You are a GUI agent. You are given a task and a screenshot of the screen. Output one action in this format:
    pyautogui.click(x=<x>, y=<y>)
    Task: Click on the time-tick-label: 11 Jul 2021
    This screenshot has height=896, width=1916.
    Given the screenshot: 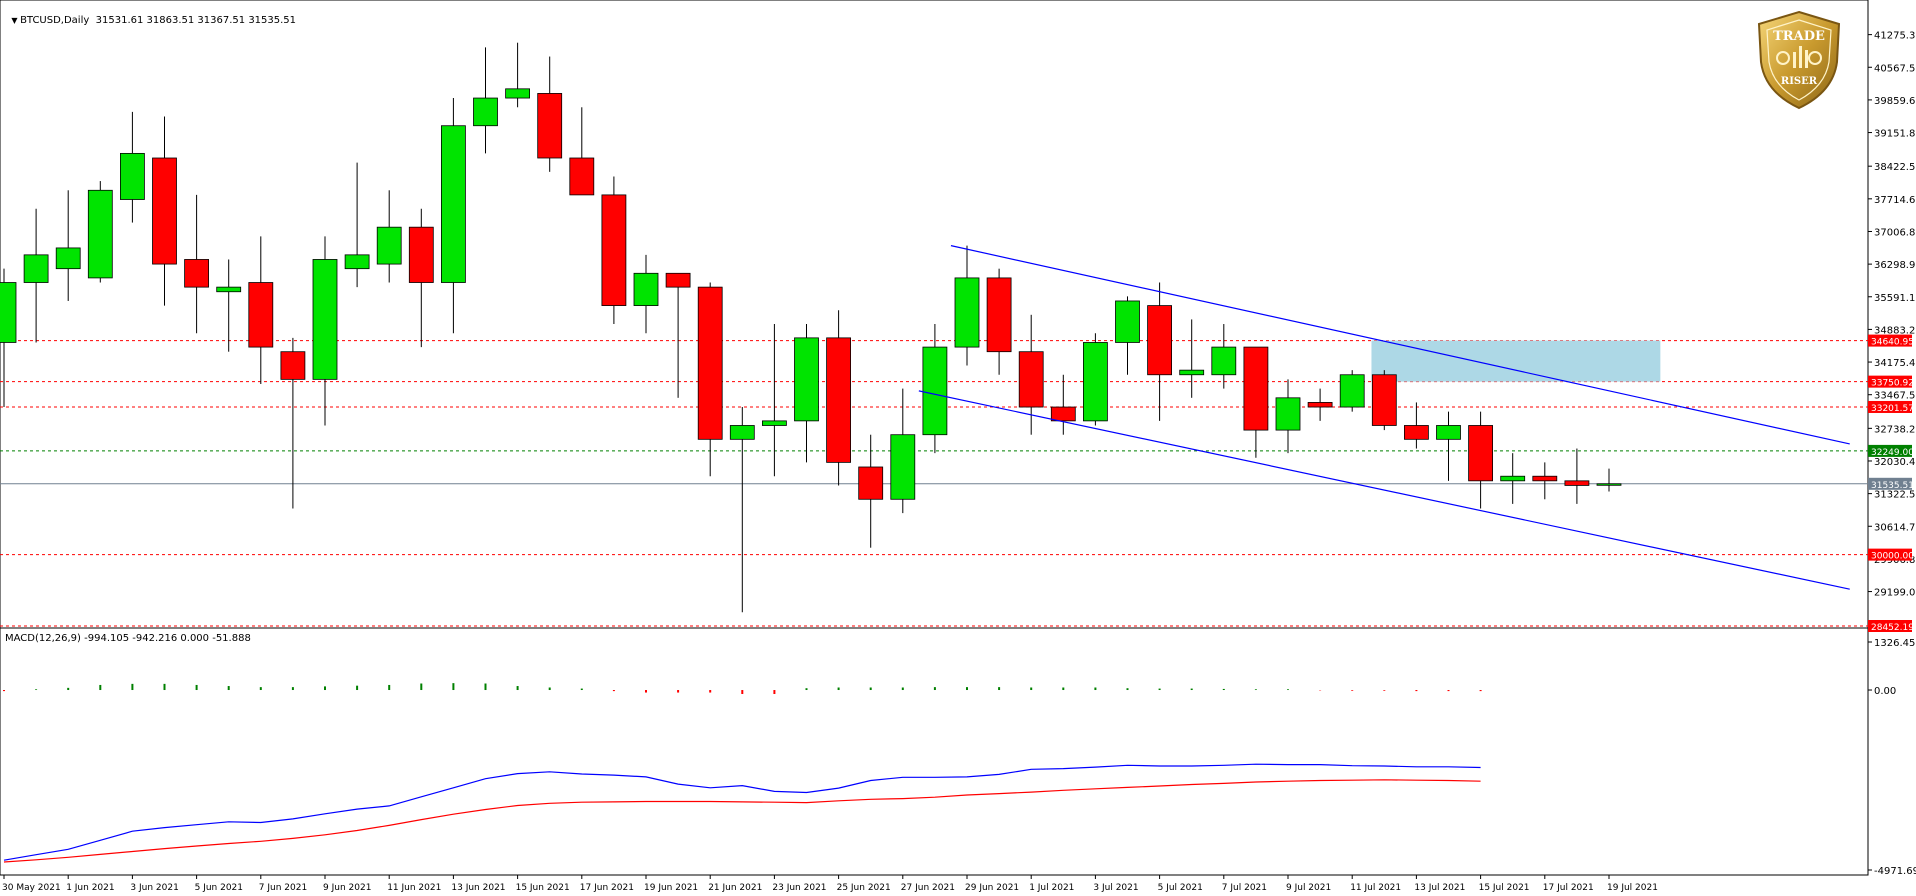 What is the action you would take?
    pyautogui.click(x=1375, y=888)
    